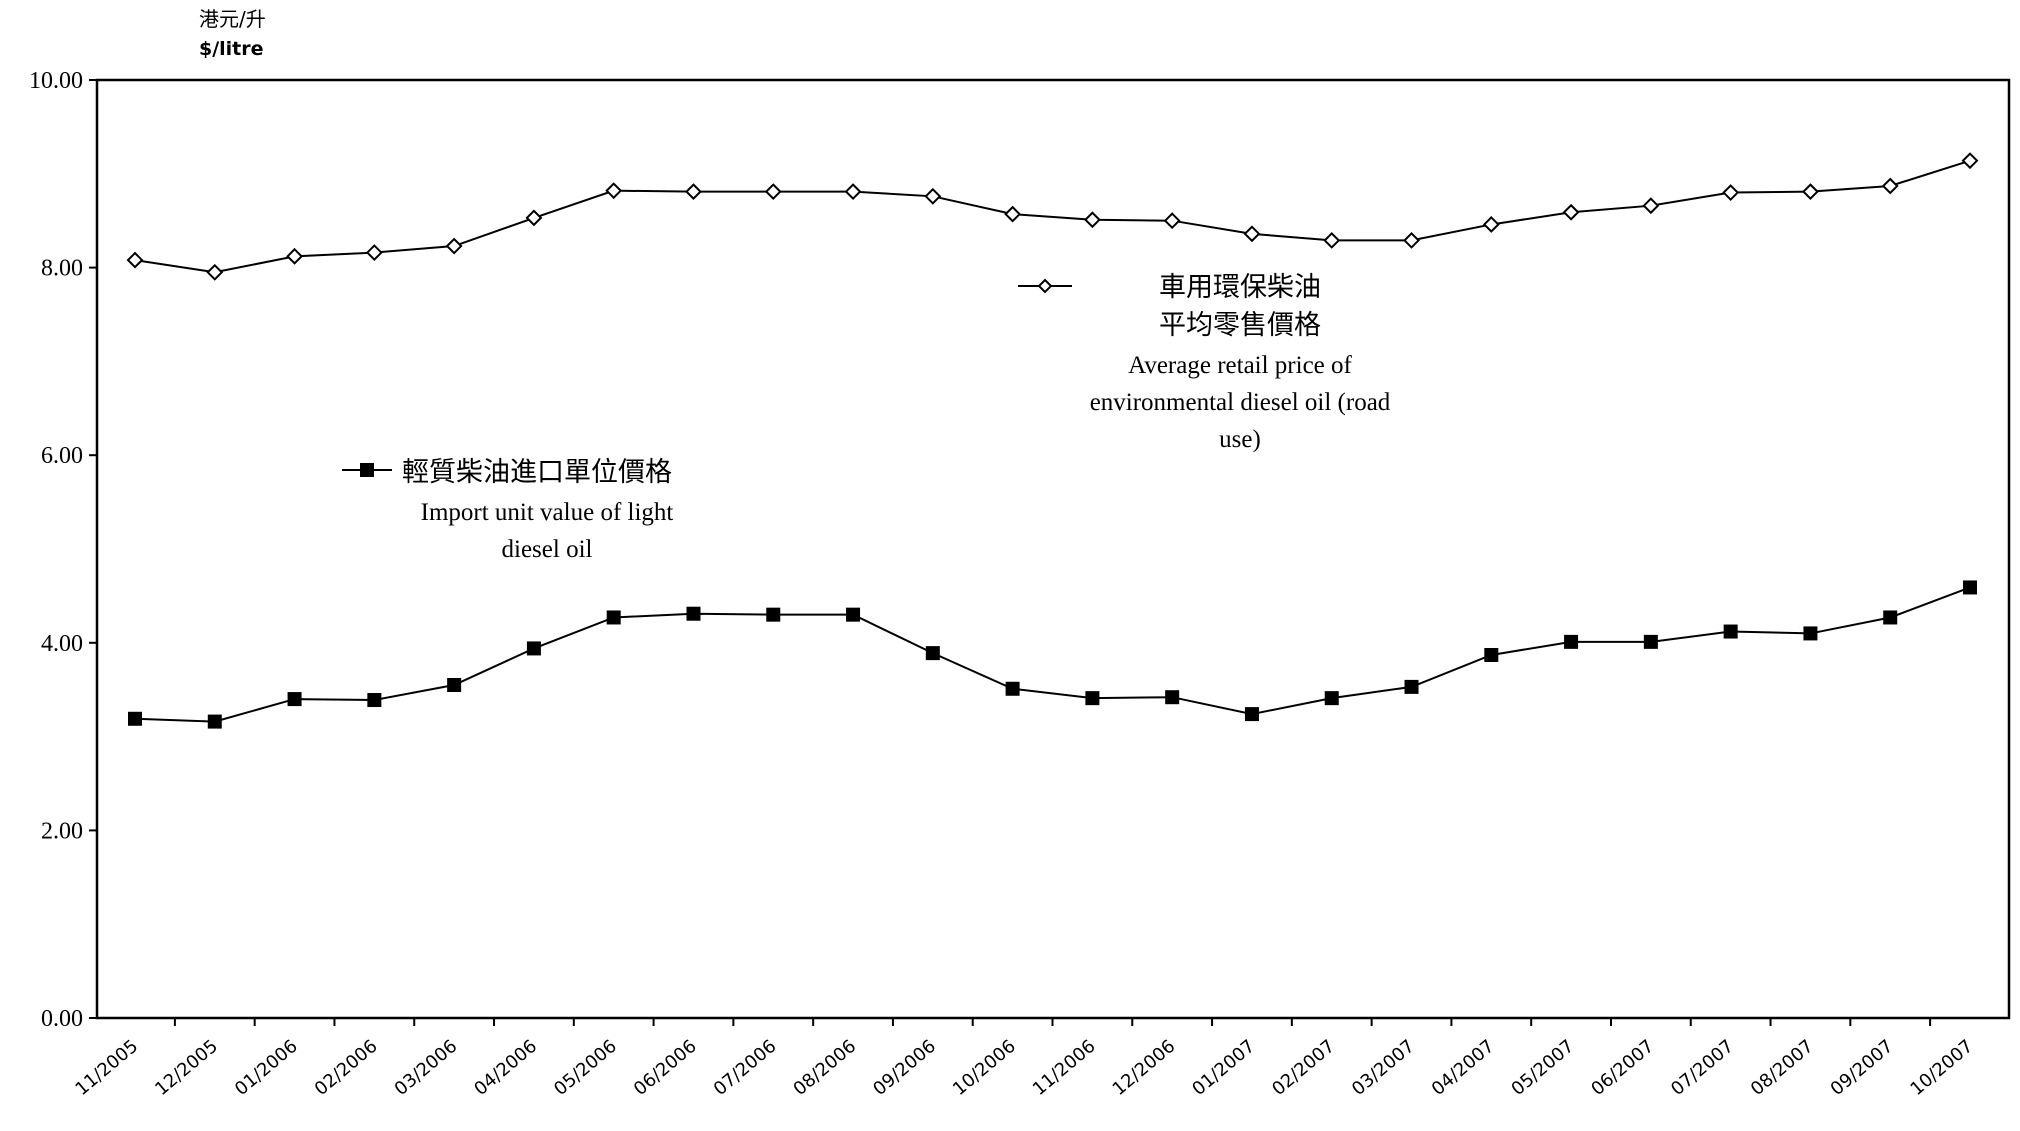  Describe the element at coordinates (1463, 1068) in the screenshot. I see `x-tick-label: 04/2007` at that location.